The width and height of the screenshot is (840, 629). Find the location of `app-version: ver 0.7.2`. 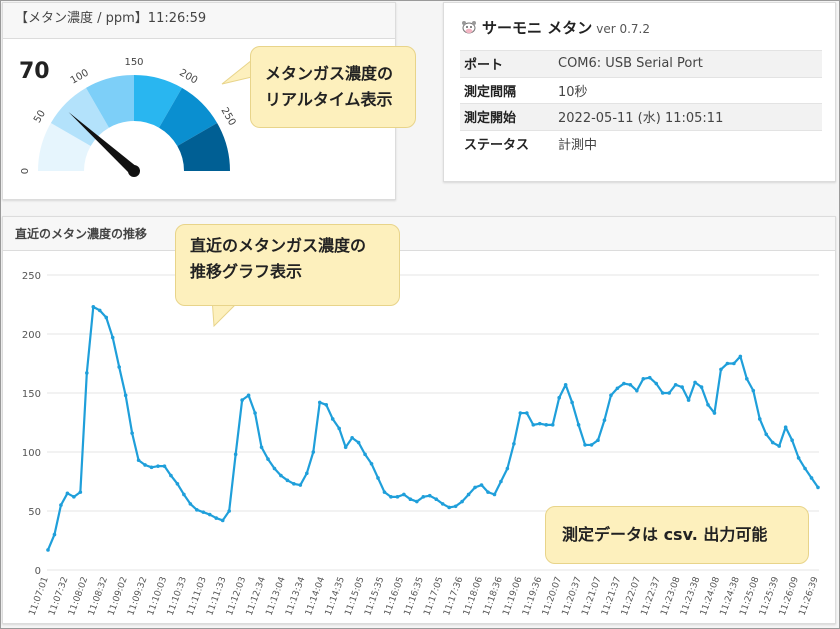

app-version: ver 0.7.2 is located at coordinates (623, 29).